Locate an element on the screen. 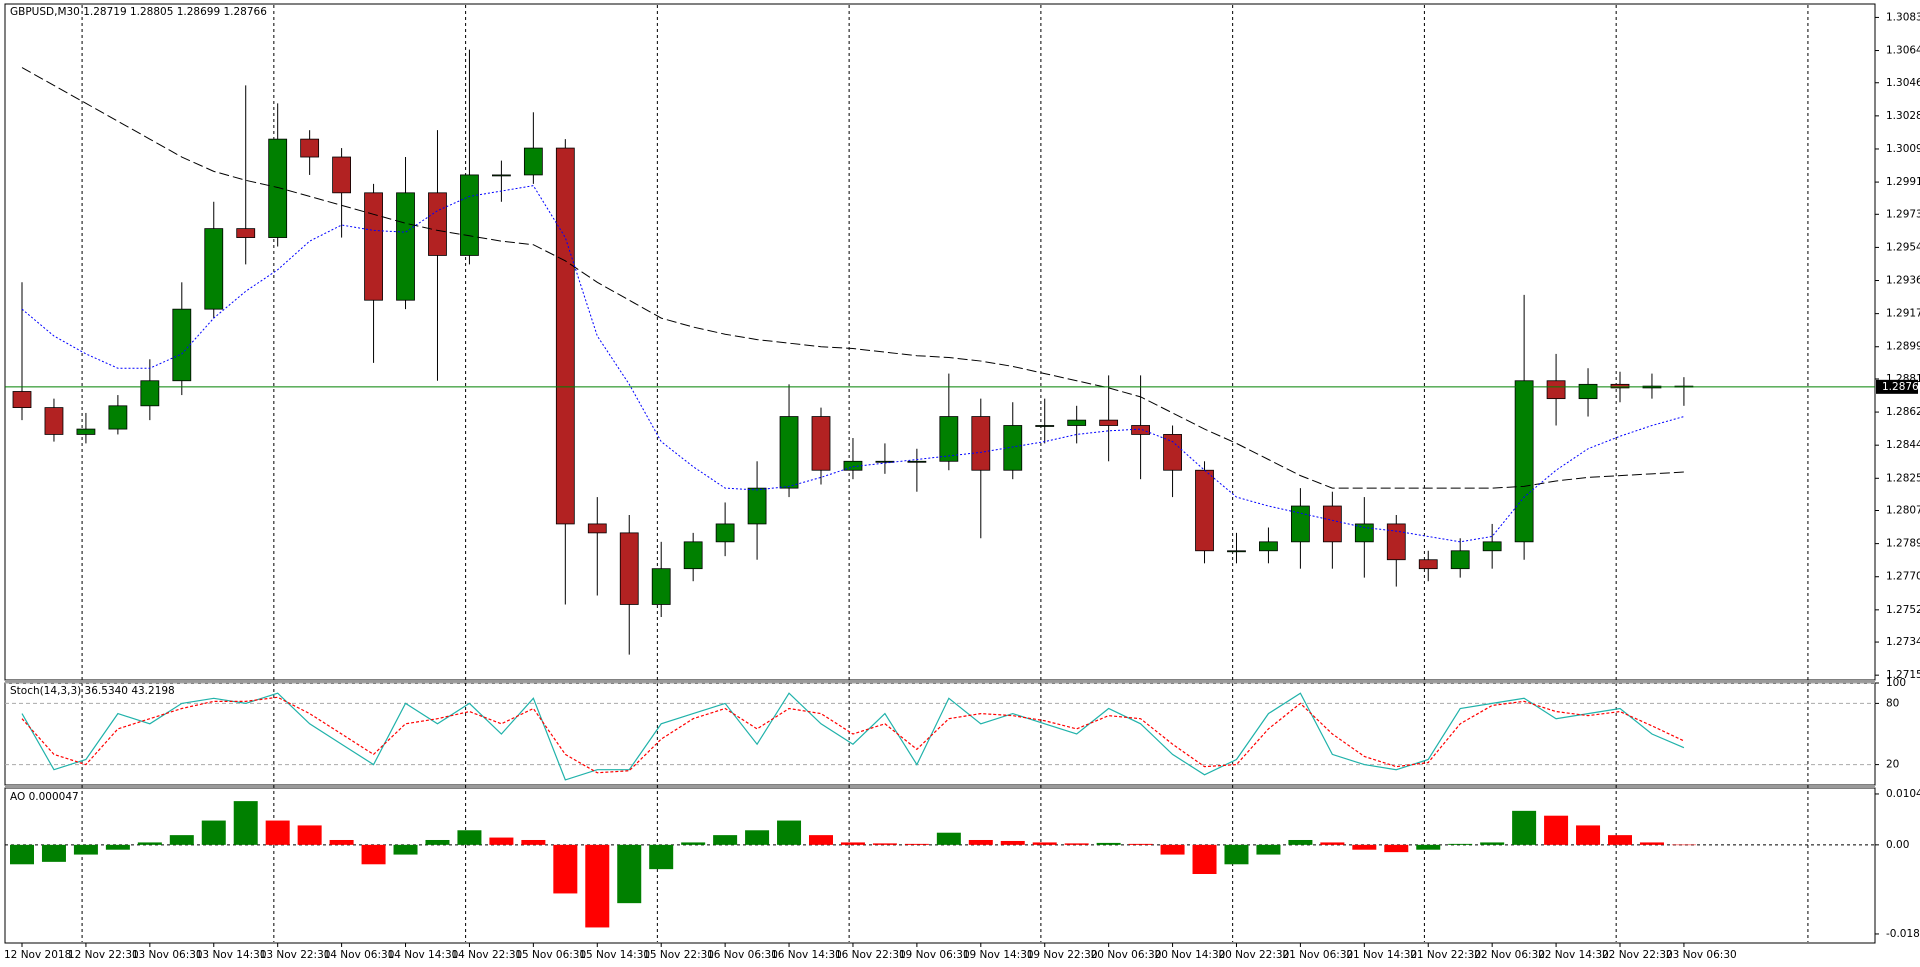  y-tick-label: 1.28255 is located at coordinates (1903, 478).